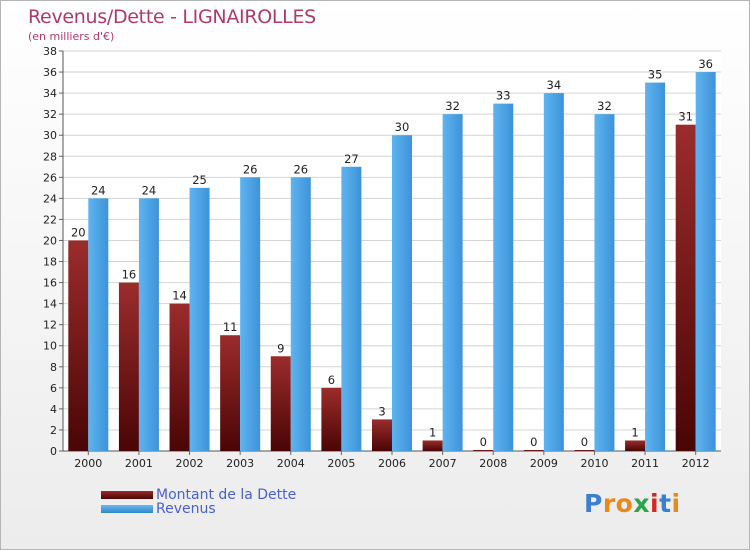 The width and height of the screenshot is (750, 550). What do you see at coordinates (696, 463) in the screenshot?
I see `x-tick-label-2012: 2012` at bounding box center [696, 463].